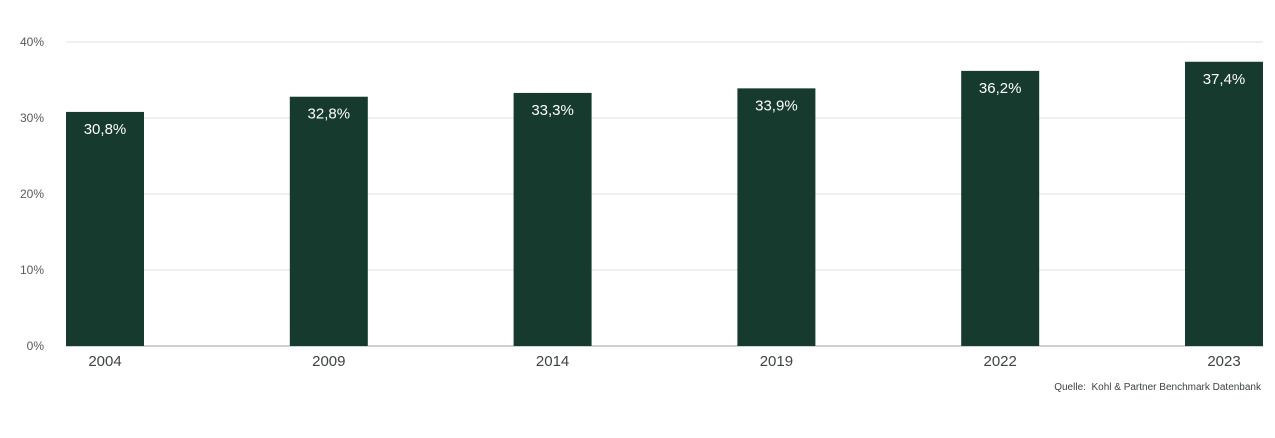 This screenshot has width=1275, height=438. What do you see at coordinates (105, 129) in the screenshot?
I see `data-label: 30,8%` at bounding box center [105, 129].